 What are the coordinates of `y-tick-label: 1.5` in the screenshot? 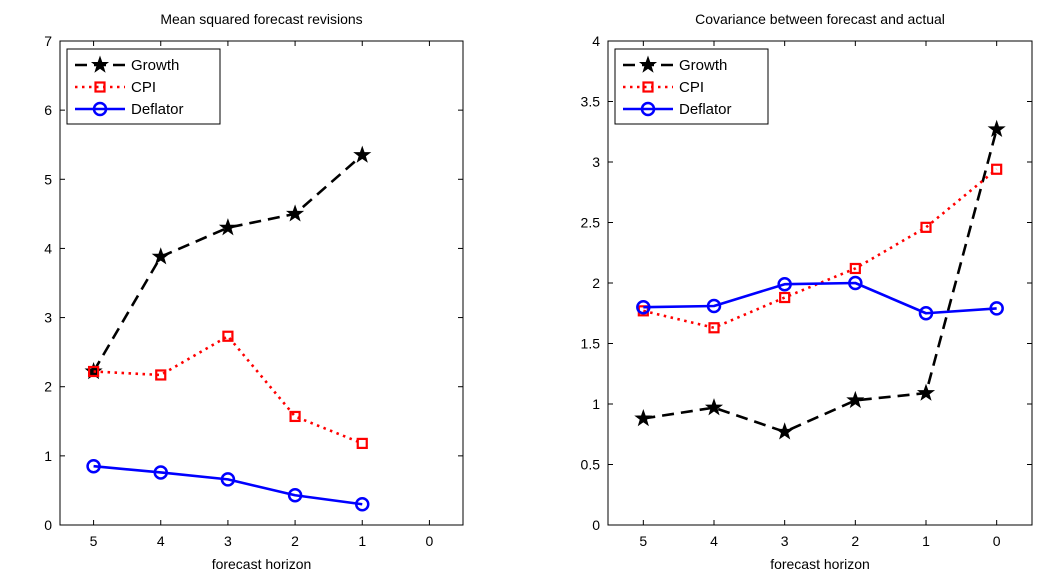 It's located at (591, 344).